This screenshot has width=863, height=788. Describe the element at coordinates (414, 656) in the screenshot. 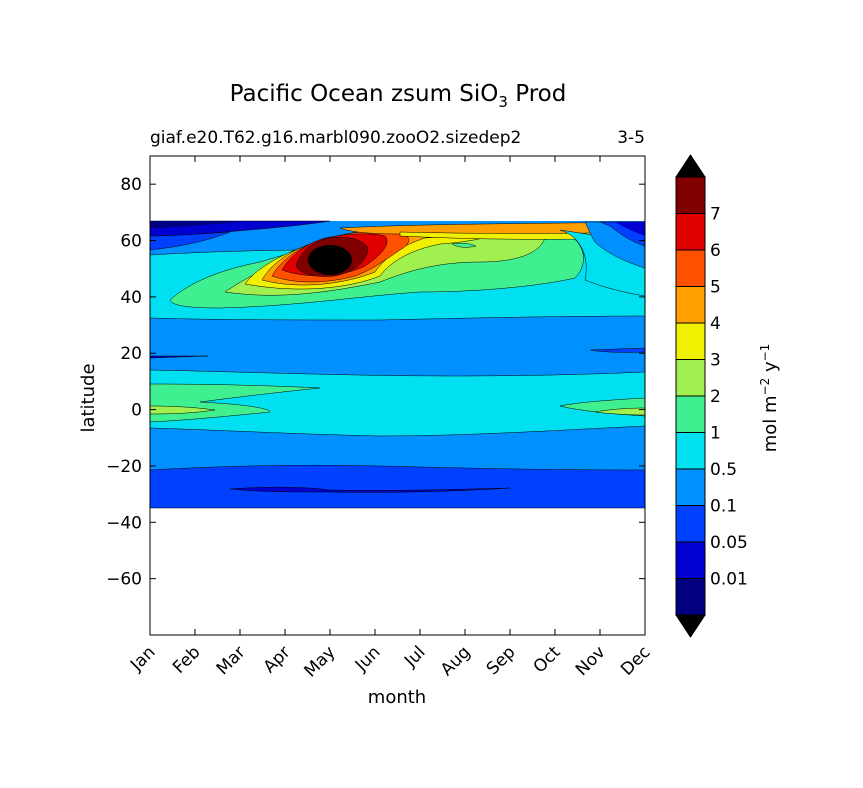

I see `x-tick-label: Jul` at that location.